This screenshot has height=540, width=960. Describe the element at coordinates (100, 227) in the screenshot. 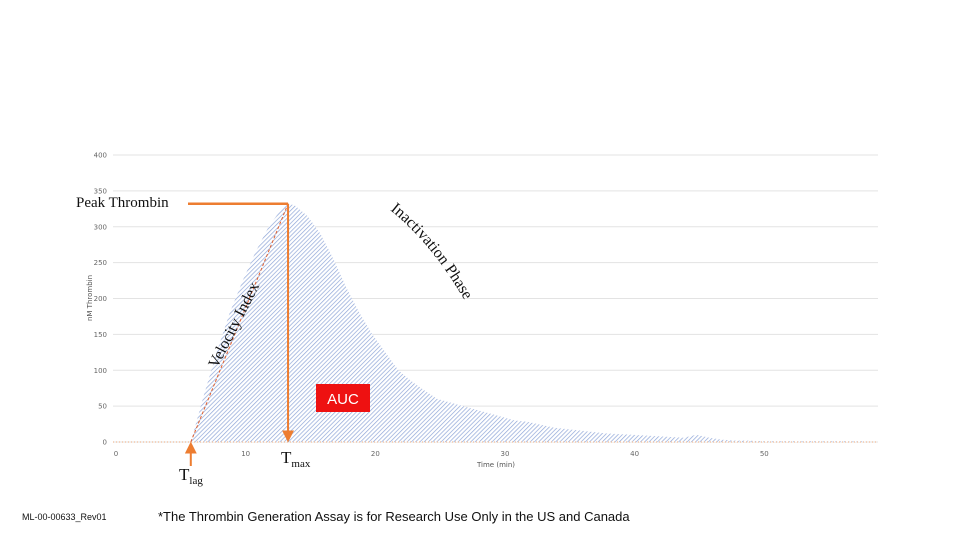

I see `y-tick-label: 300` at that location.